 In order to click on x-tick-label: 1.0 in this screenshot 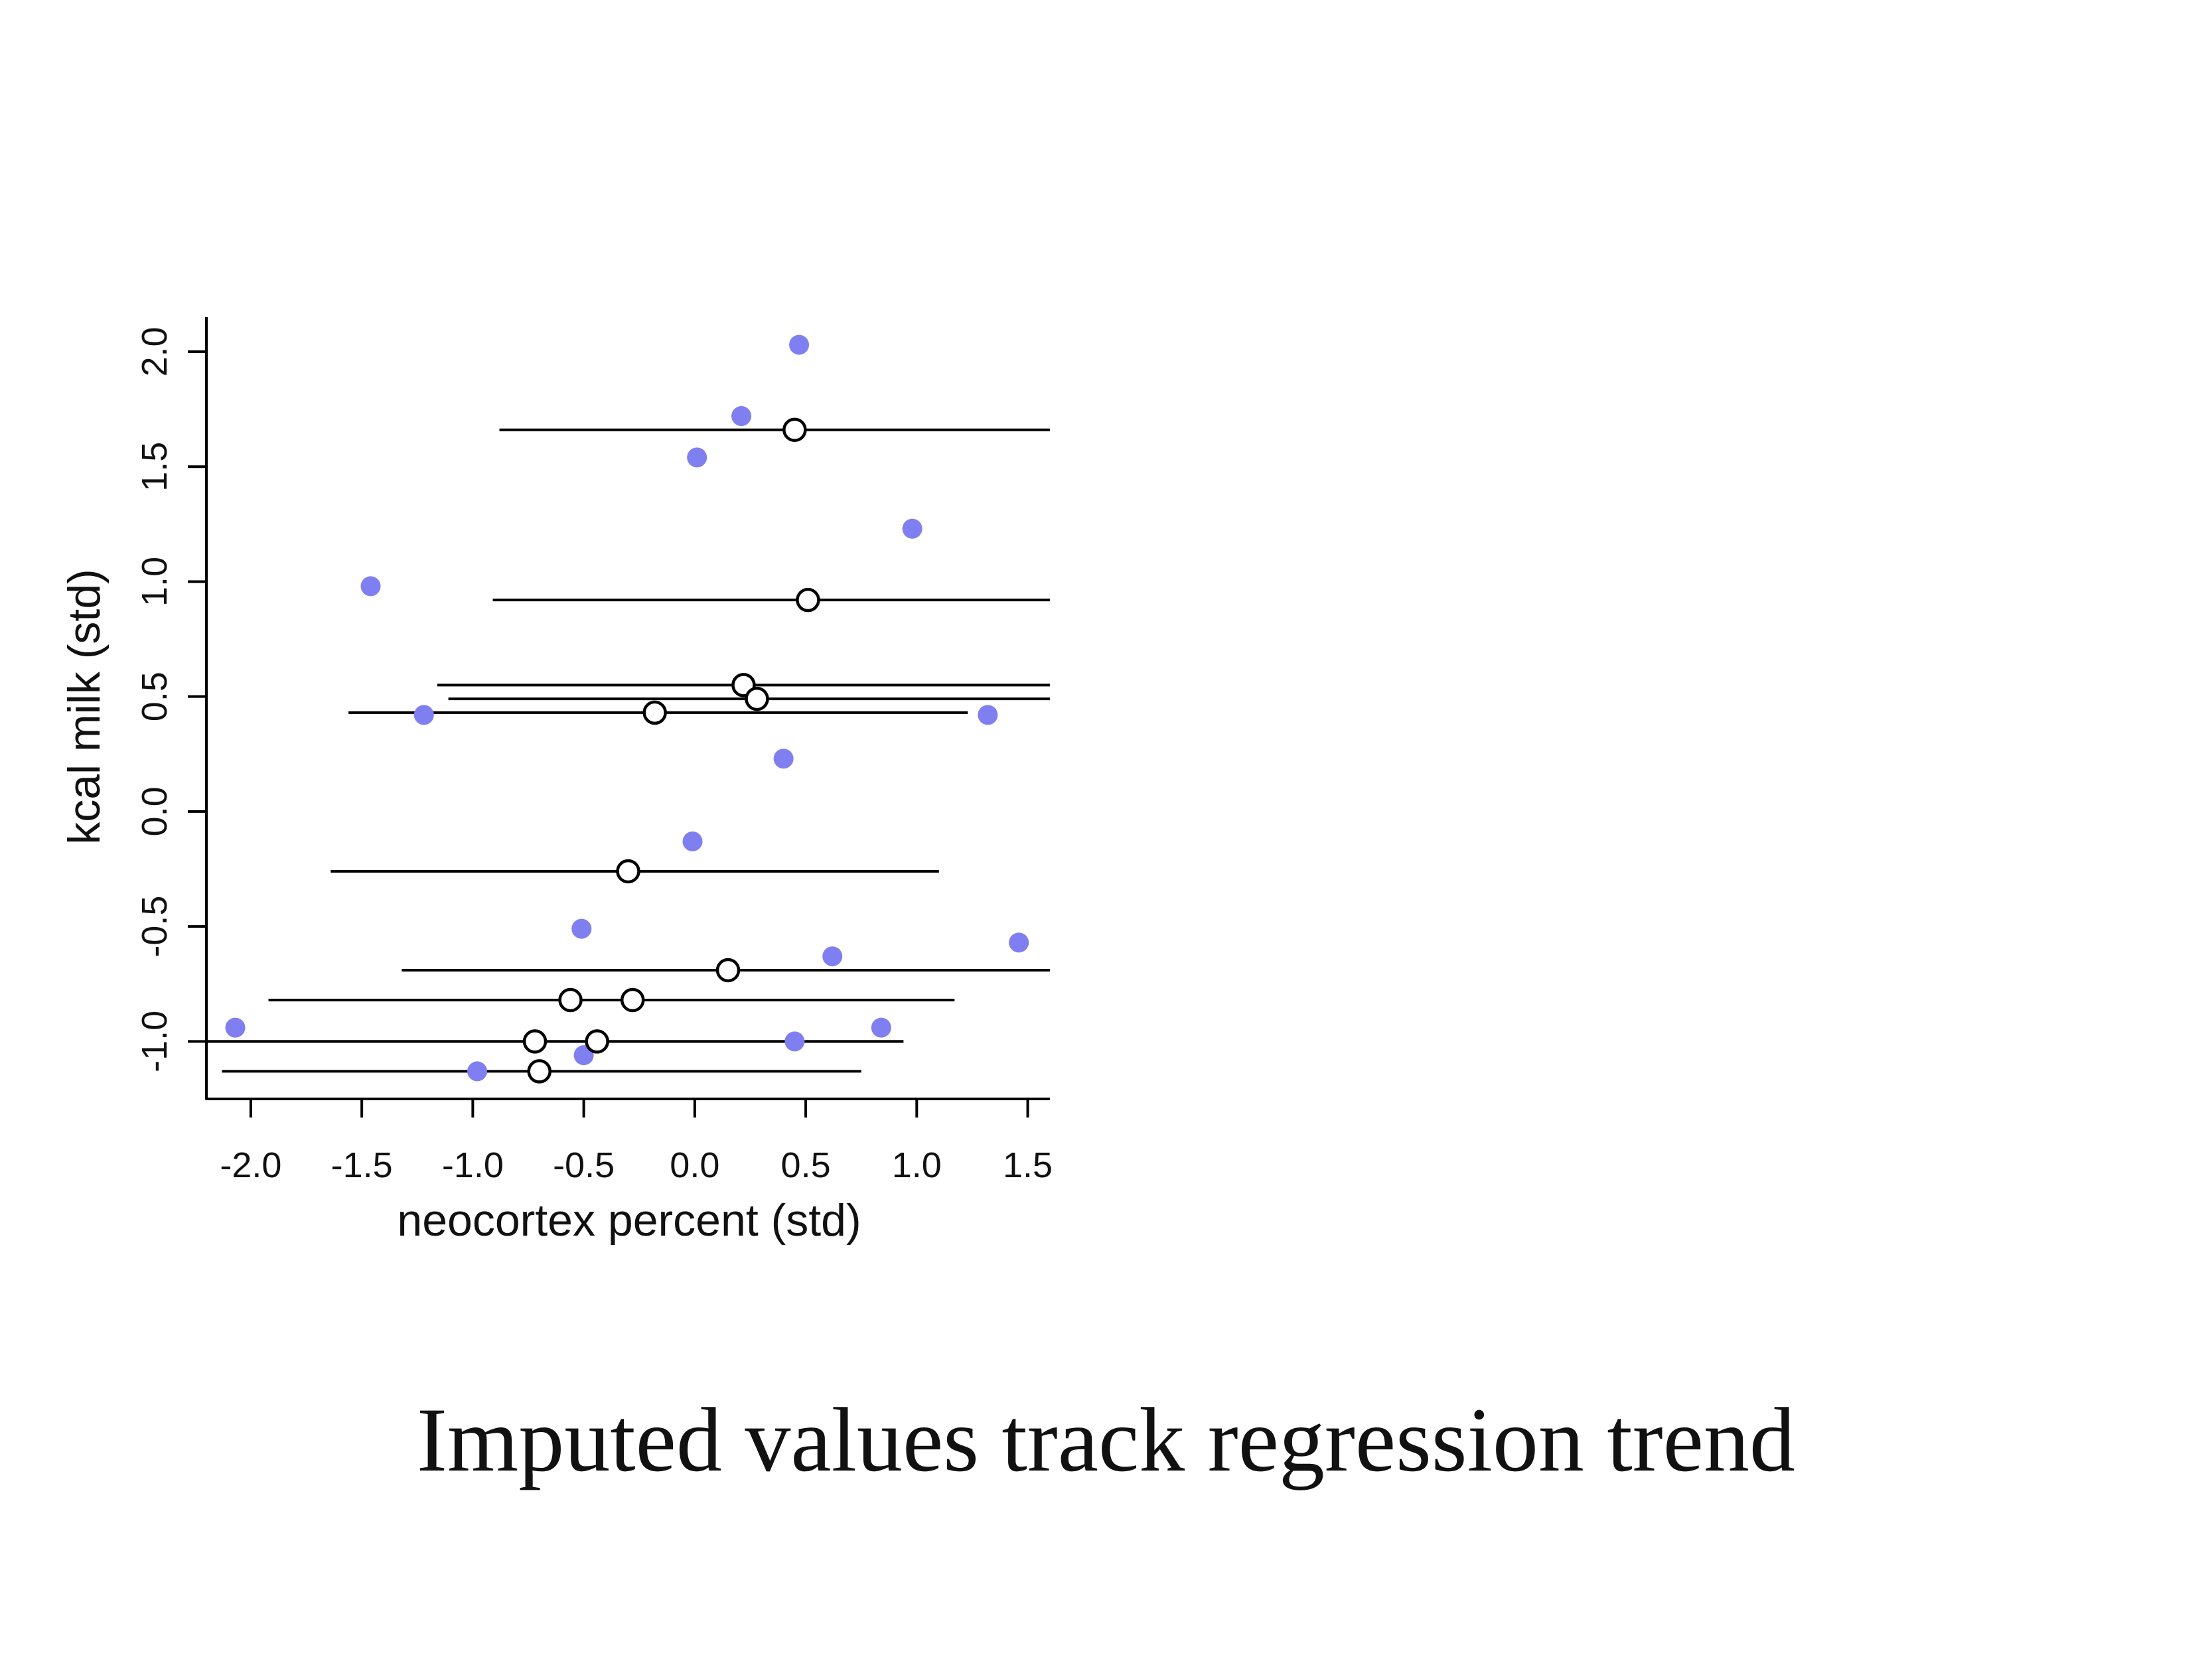, I will do `click(917, 1165)`.